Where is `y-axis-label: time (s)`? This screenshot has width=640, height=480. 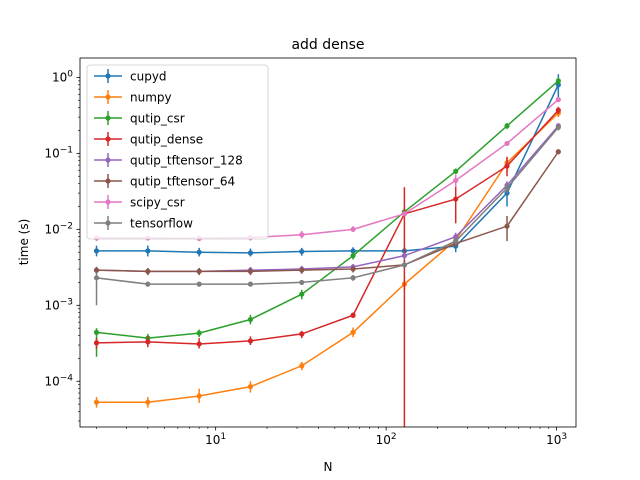 y-axis-label: time (s) is located at coordinates (24, 242).